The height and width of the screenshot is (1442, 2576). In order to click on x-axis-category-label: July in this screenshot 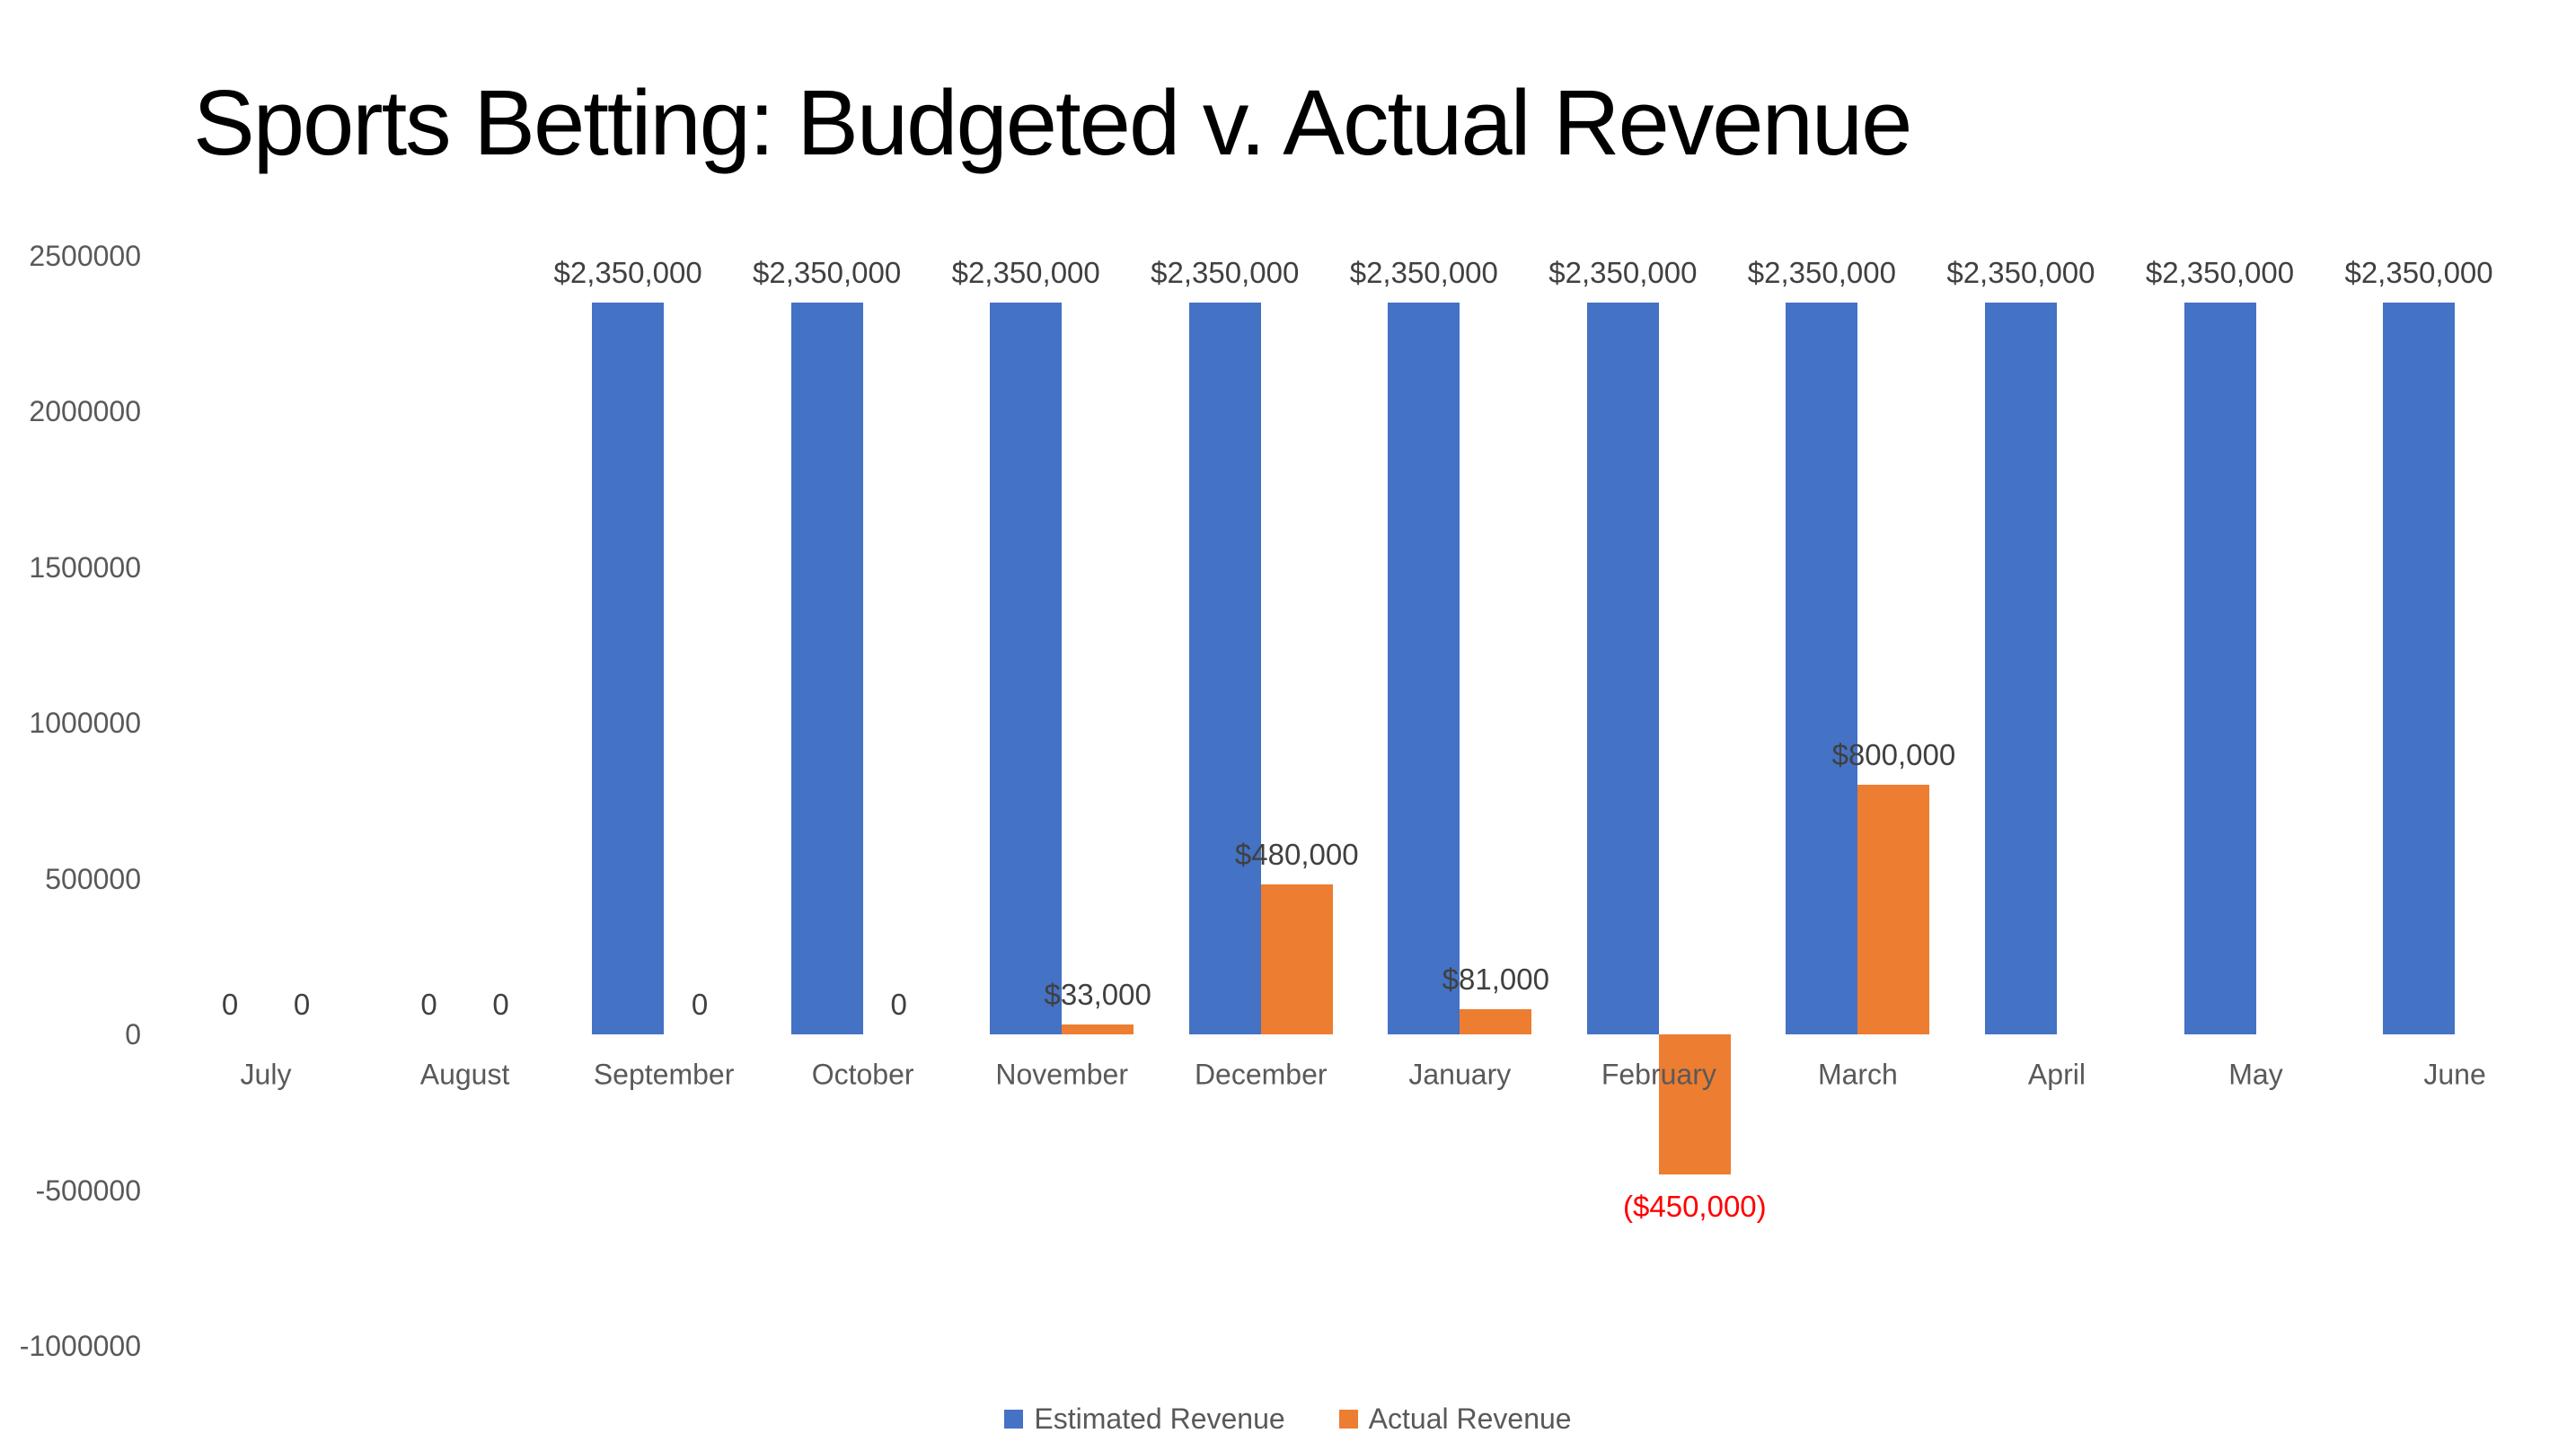, I will do `click(266, 1074)`.